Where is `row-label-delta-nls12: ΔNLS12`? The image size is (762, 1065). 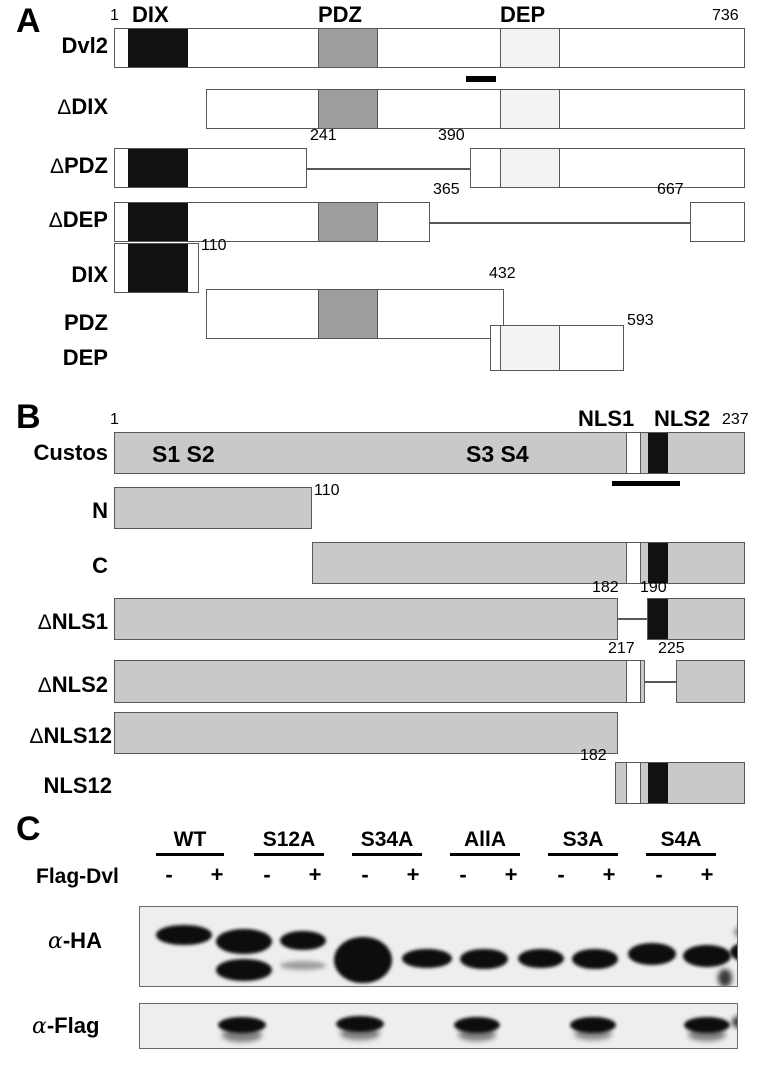 row-label-delta-nls12: ΔNLS12 is located at coordinates (56, 735).